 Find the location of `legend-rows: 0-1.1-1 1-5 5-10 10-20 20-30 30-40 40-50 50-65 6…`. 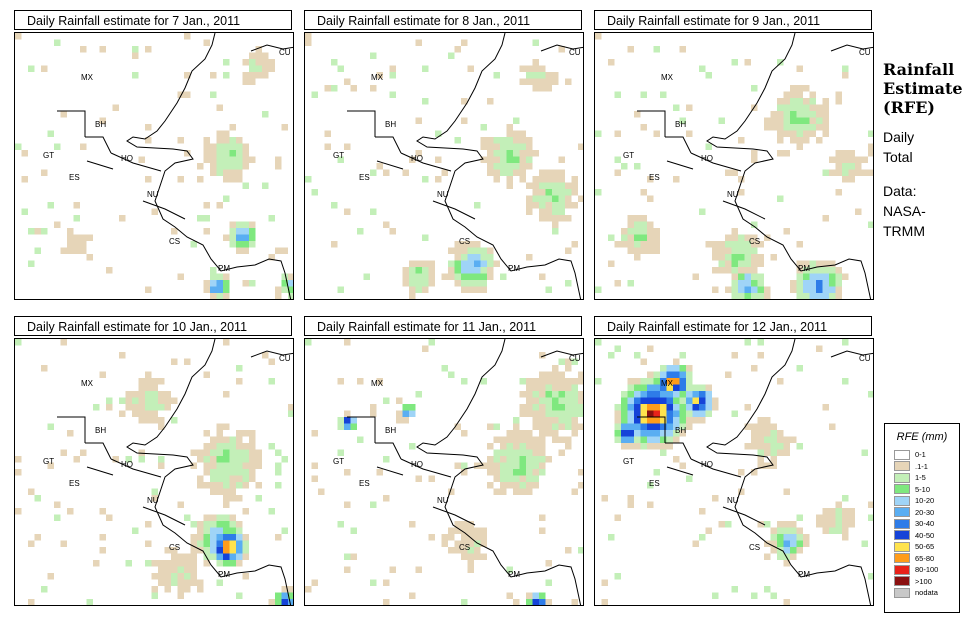

legend-rows: 0-1.1-1 1-5 5-10 10-20 20-30 30-40 40-50 50-65 6… is located at coordinates (922, 524).